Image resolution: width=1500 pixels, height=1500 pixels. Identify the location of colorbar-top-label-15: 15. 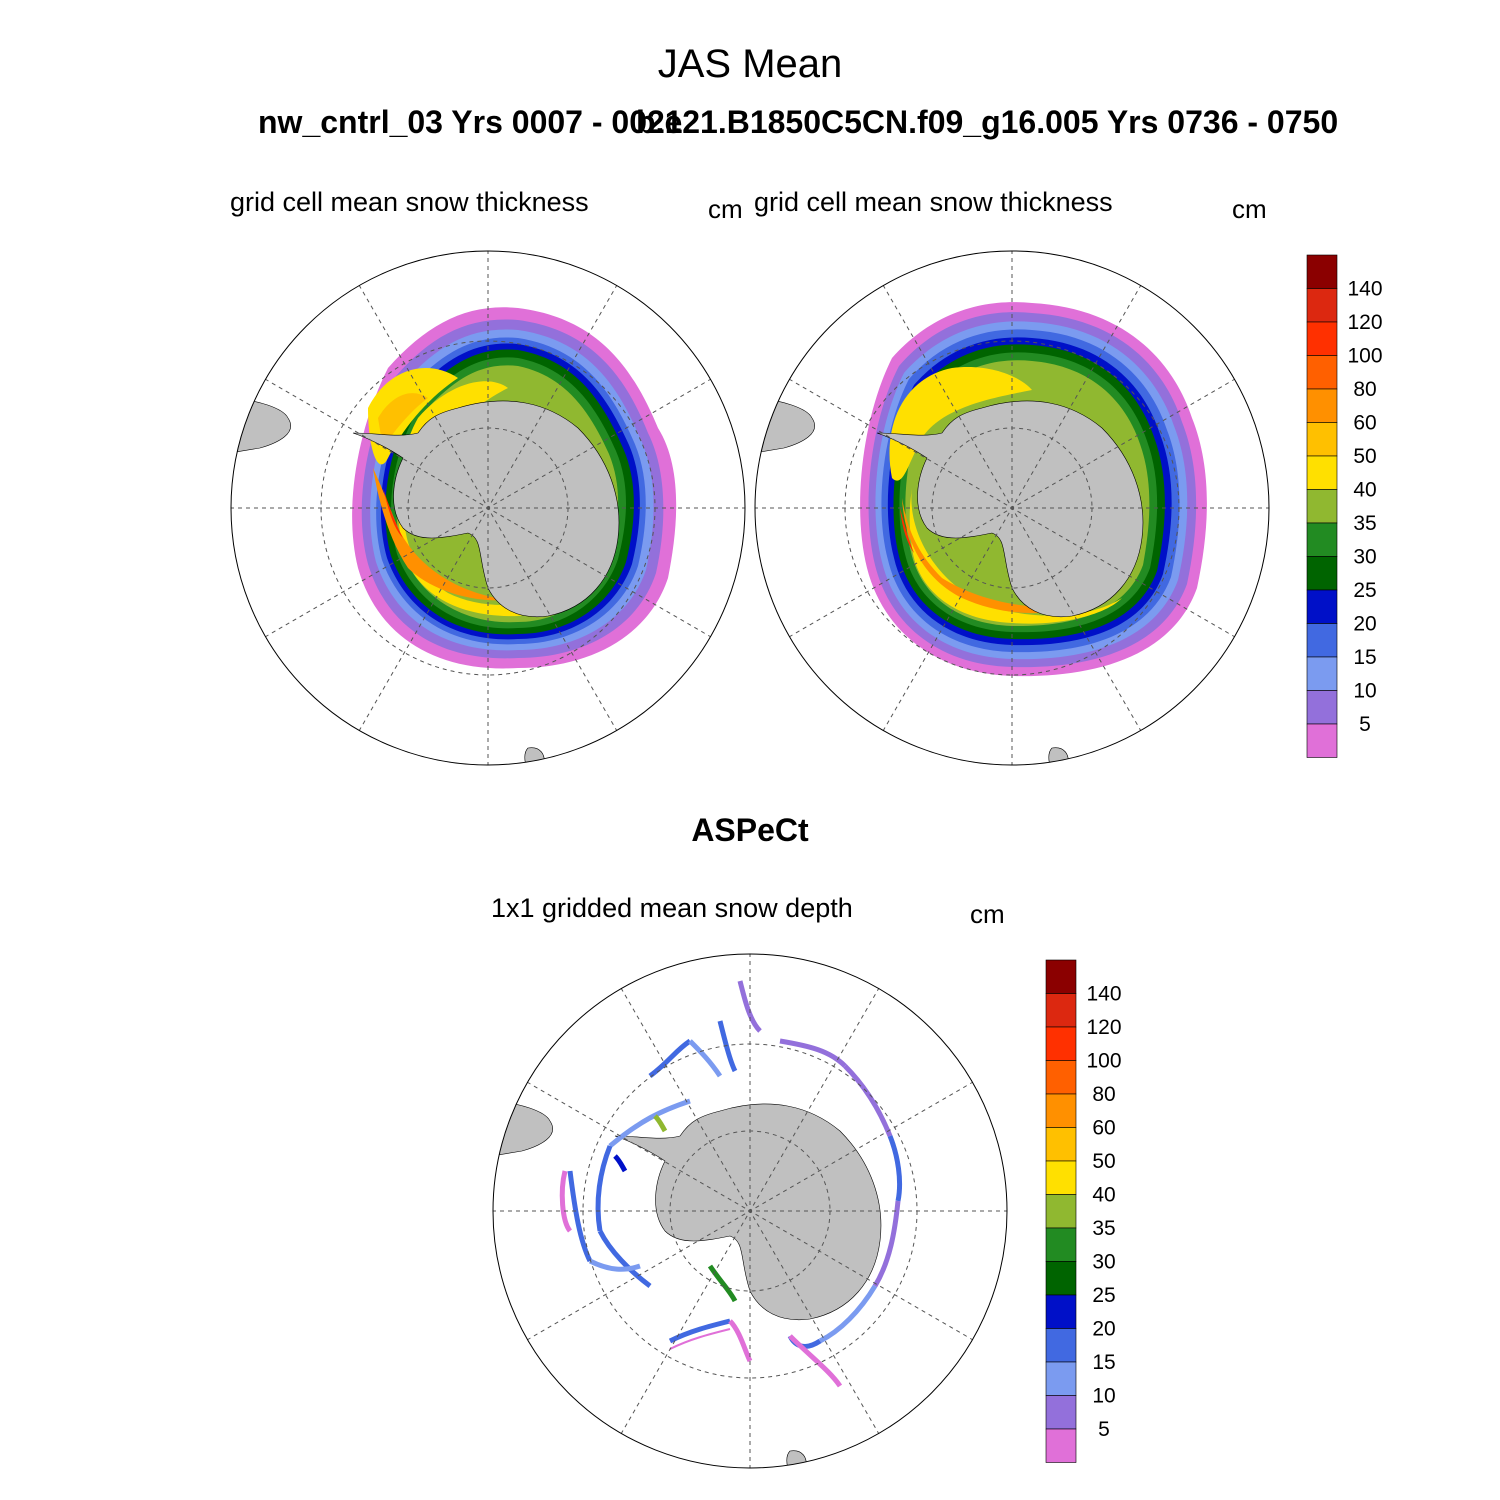
(1364, 657).